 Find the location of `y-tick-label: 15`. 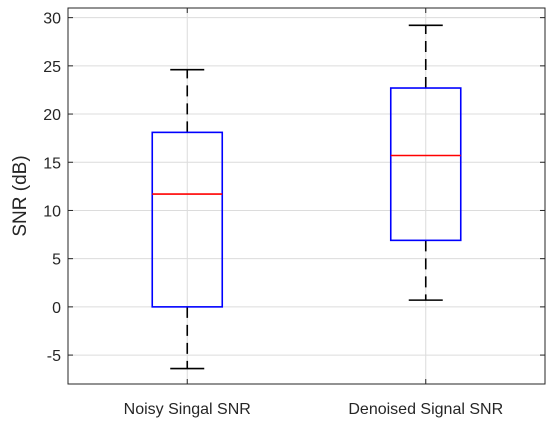

y-tick-label: 15 is located at coordinates (52, 163).